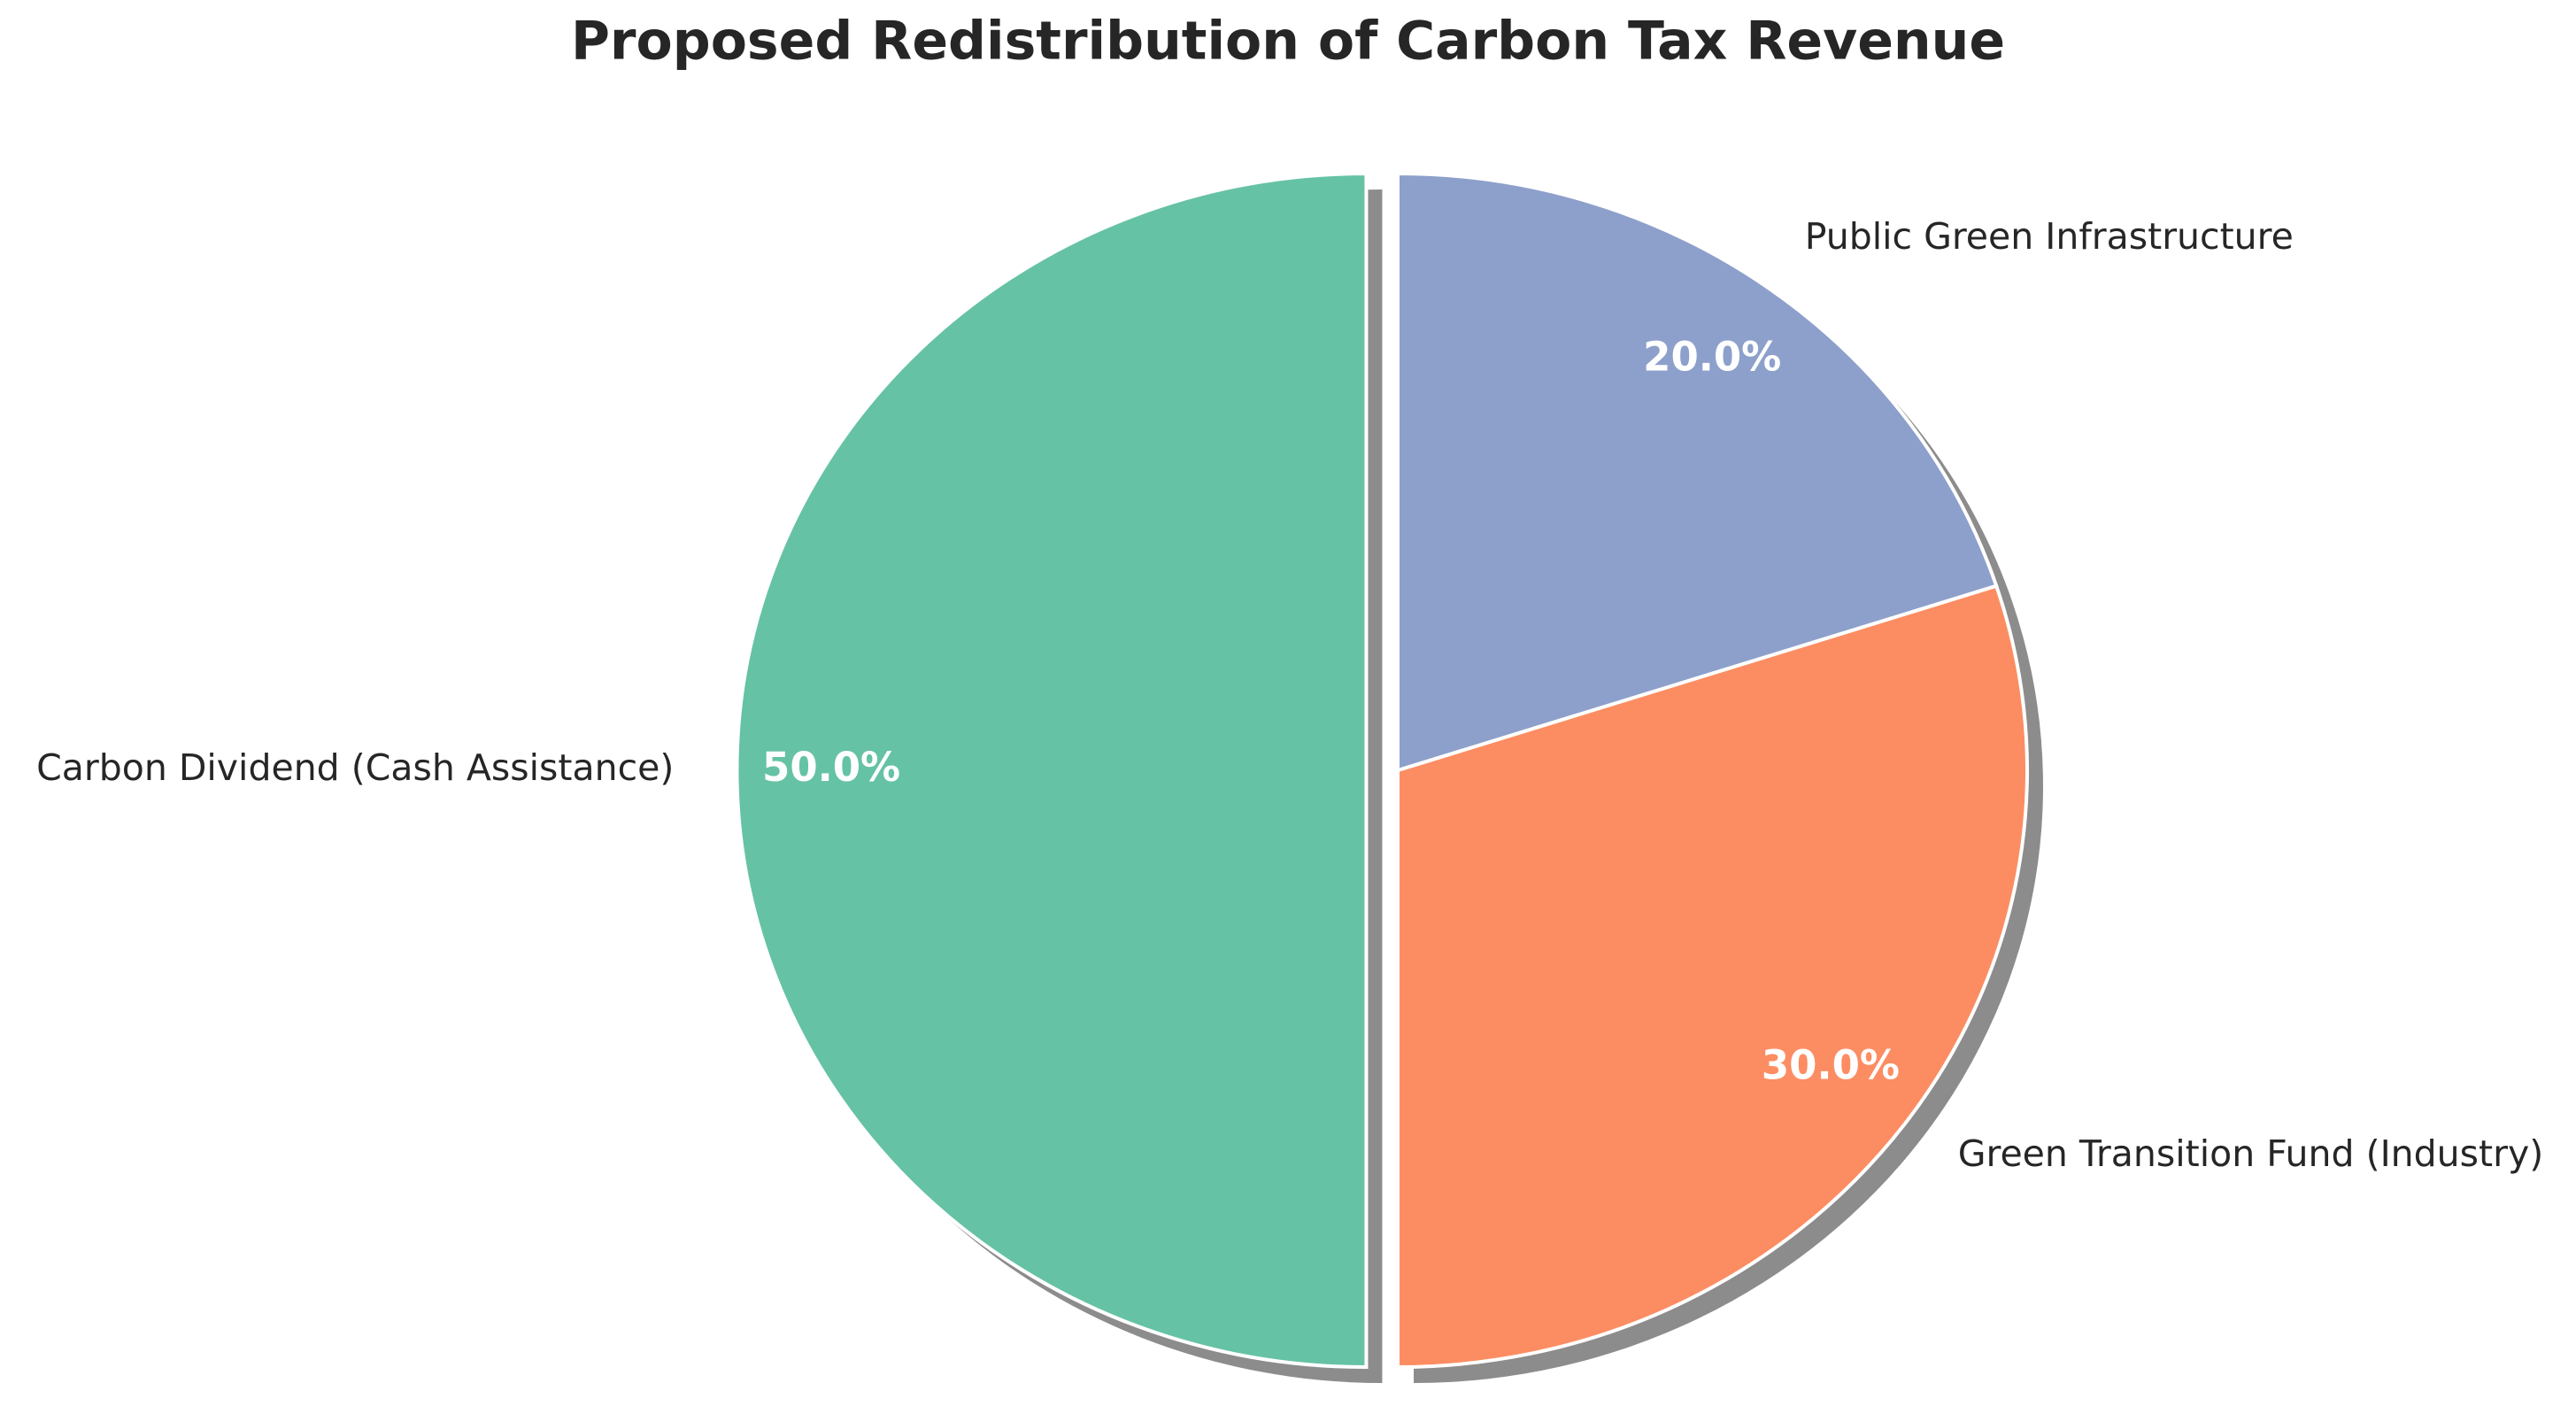 The width and height of the screenshot is (2576, 1414). I want to click on category-label: Public Green Infrastructure, so click(2049, 237).